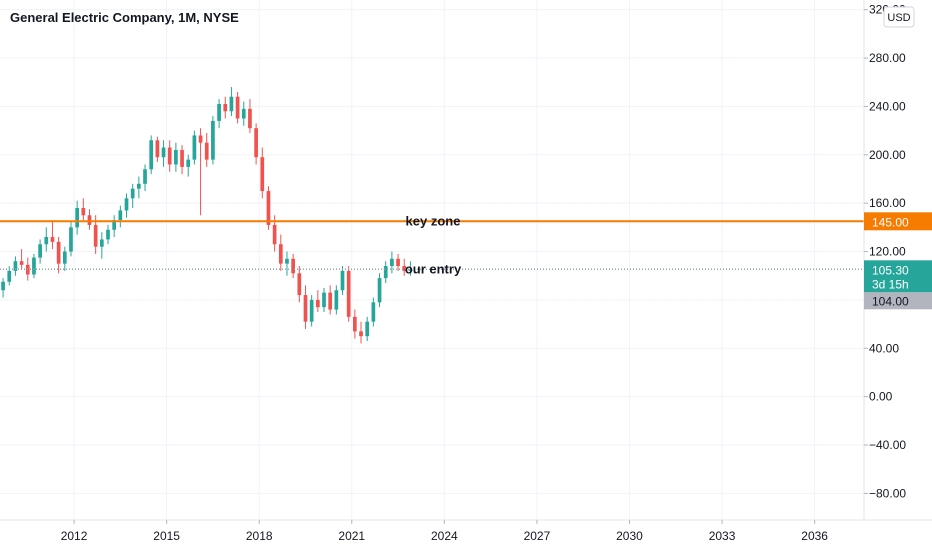 The width and height of the screenshot is (932, 550). Describe the element at coordinates (74, 536) in the screenshot. I see `x-tick-label: 2012` at that location.